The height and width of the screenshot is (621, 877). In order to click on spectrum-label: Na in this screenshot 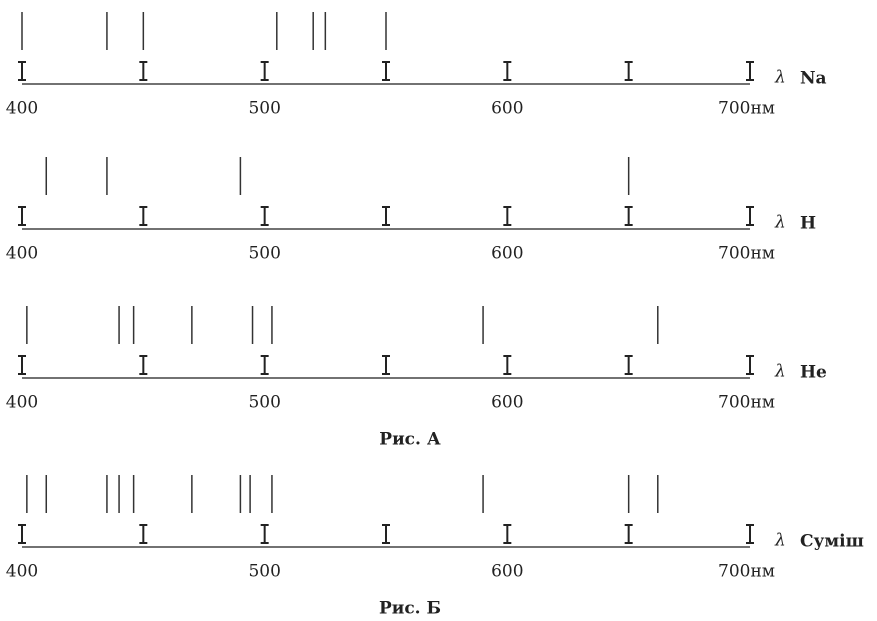, I will do `click(813, 79)`.